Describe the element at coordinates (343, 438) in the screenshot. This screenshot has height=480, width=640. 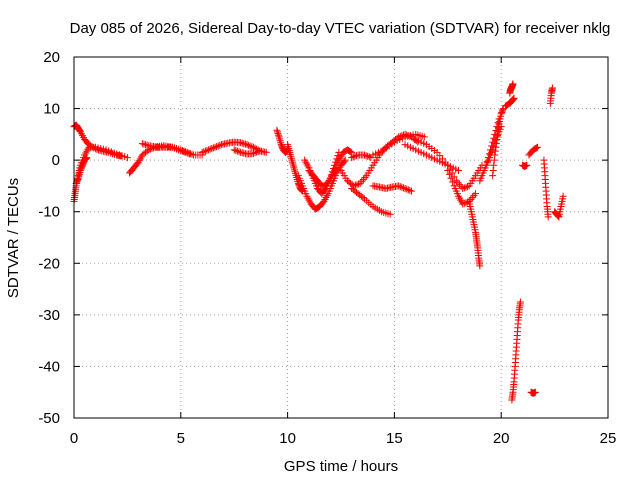
I see `x-tick-labels: 0 5 10 15 20 25` at that location.